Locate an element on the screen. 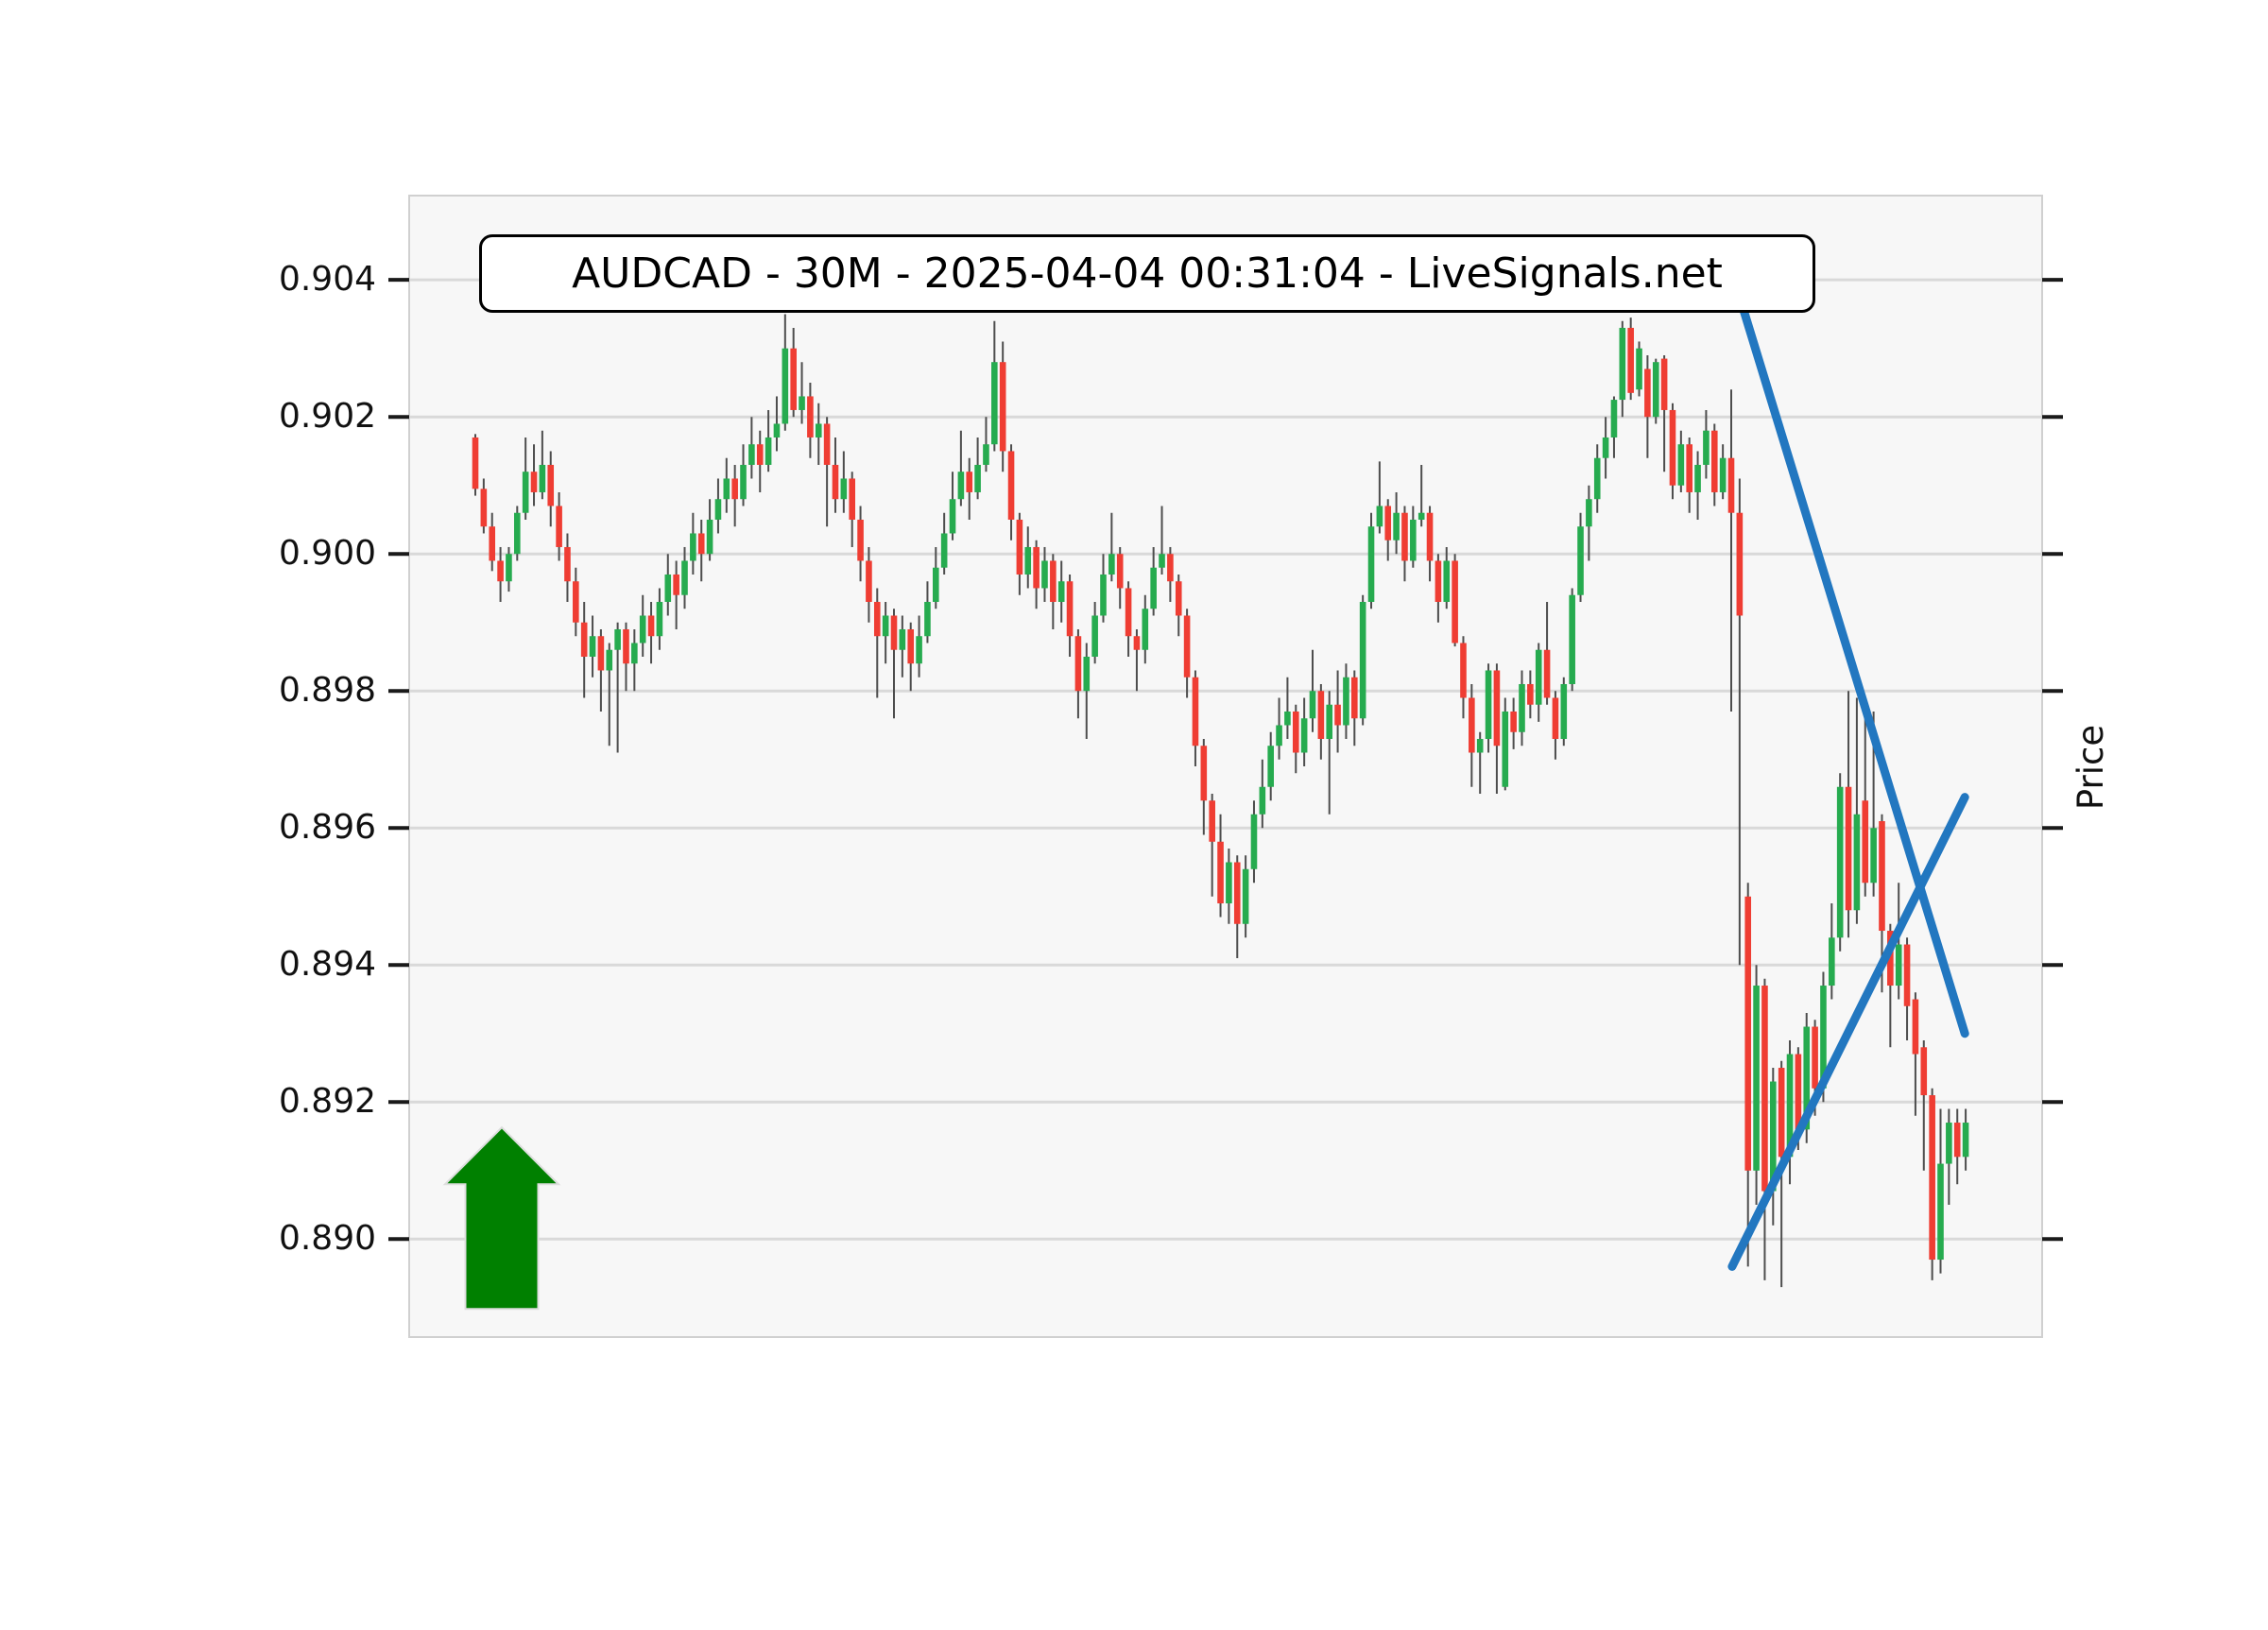  buy-signal-arrow is located at coordinates (501, 1218).